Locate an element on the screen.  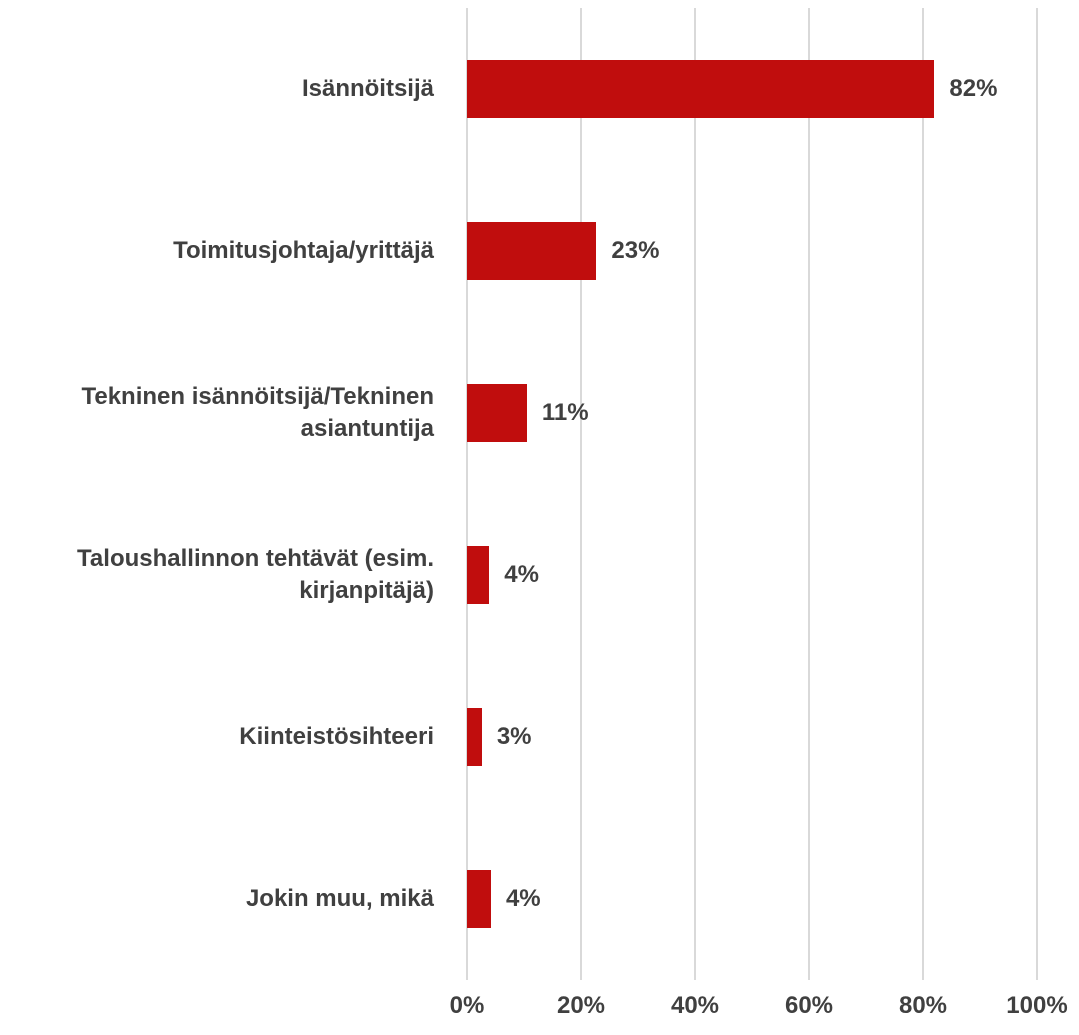
x-tick-label: 40% is located at coordinates (695, 1005).